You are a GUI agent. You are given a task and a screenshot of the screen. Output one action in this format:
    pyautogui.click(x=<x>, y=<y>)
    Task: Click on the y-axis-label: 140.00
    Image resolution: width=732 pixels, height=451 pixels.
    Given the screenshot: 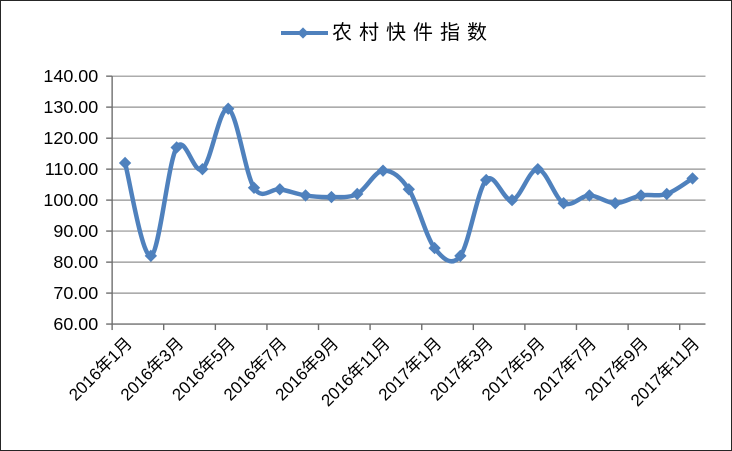 What is the action you would take?
    pyautogui.click(x=70, y=76)
    